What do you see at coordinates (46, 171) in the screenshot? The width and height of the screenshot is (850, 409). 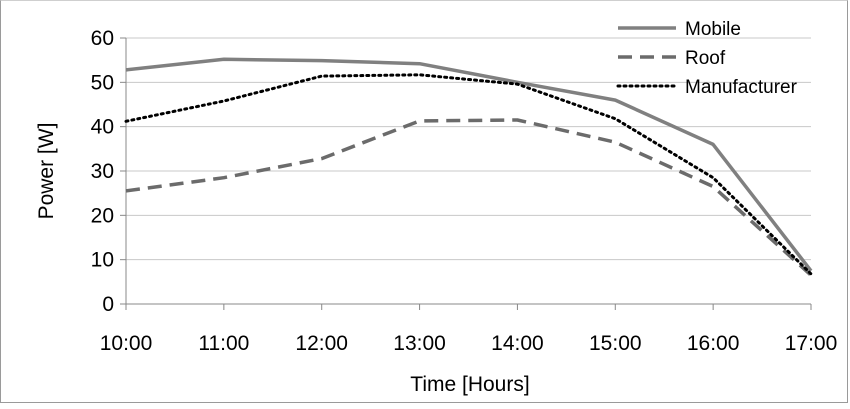 I see `y-axis-label: Power [W]` at bounding box center [46, 171].